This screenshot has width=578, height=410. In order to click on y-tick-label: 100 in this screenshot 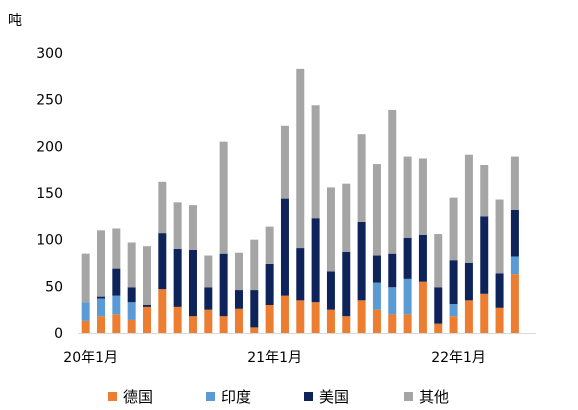, I will do `click(49, 241)`.